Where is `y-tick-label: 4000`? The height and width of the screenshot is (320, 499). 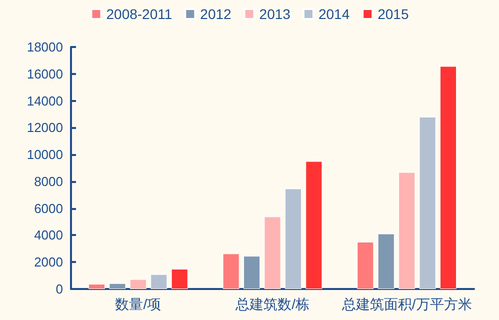 y-tick-label: 4000 is located at coordinates (48, 235).